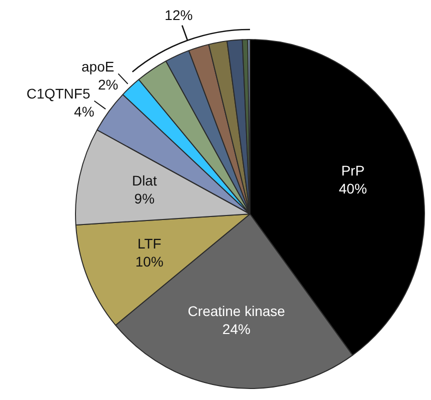  Describe the element at coordinates (149, 262) in the screenshot. I see `data-label: 10%` at that location.